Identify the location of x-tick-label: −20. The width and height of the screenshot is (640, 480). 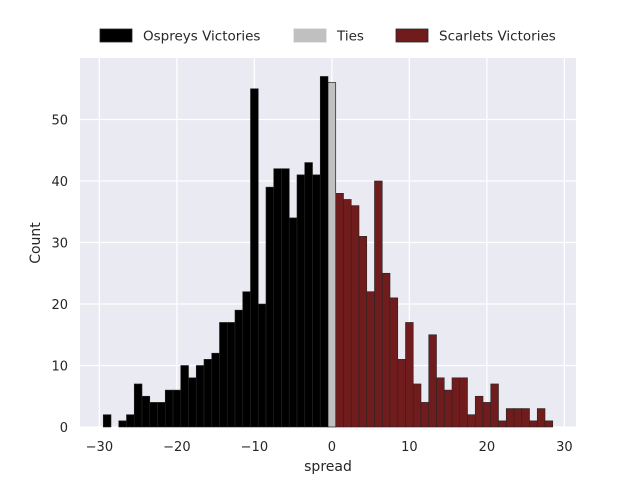
(176, 447).